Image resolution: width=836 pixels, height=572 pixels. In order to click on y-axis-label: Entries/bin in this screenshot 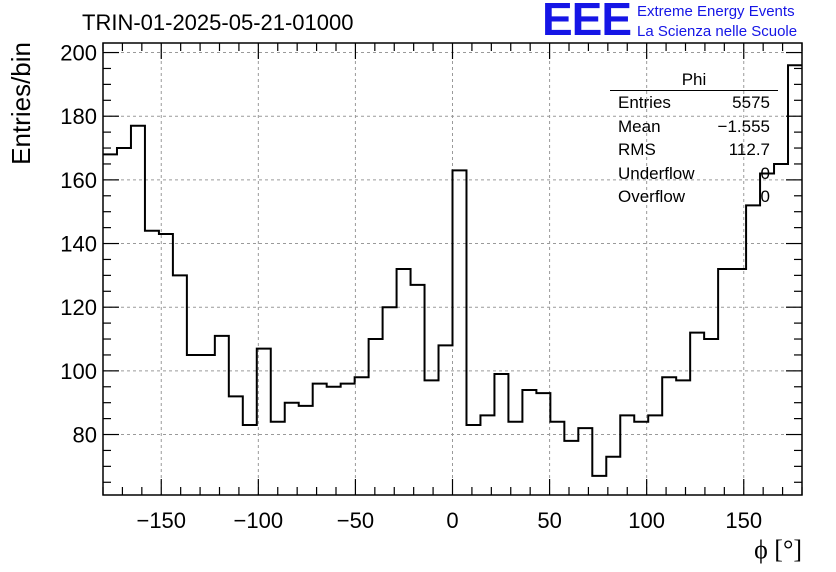, I will do `click(21, 103)`.